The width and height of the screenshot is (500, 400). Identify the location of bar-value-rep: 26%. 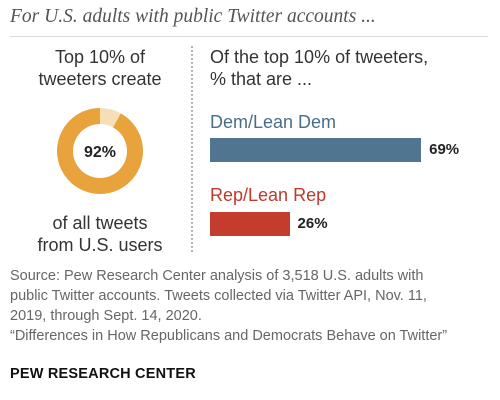
(312, 223).